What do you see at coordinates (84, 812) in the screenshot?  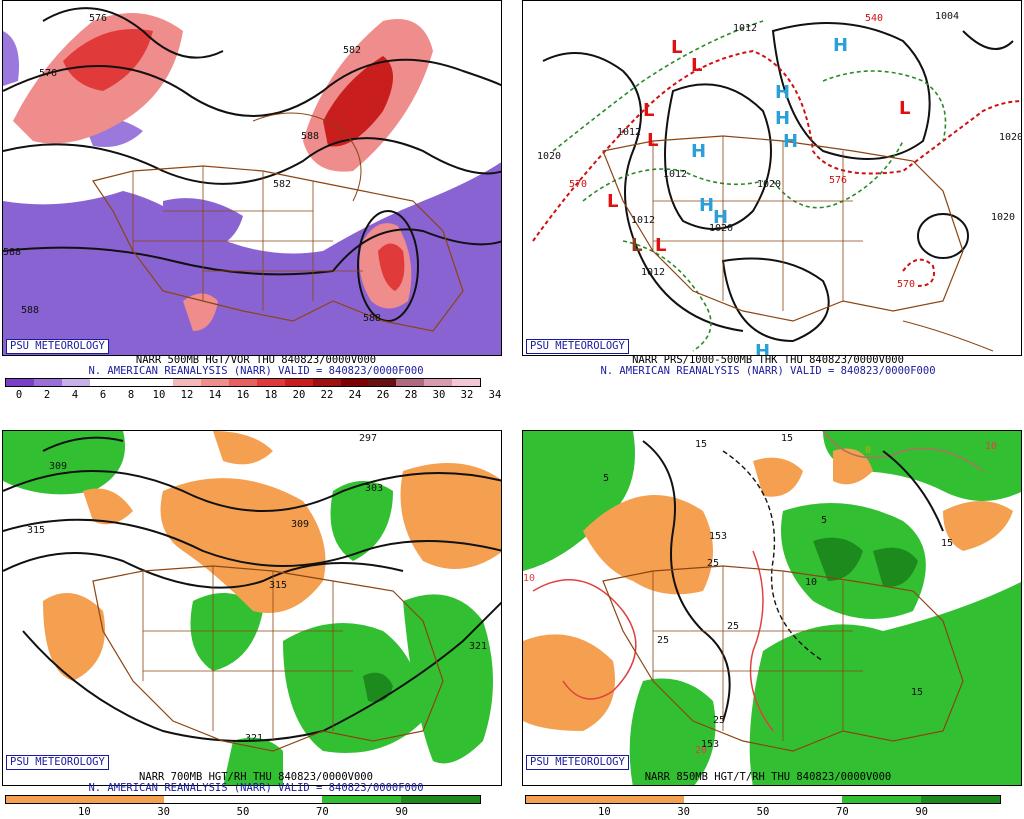 I see `colorbar-tick-label: 10` at bounding box center [84, 812].